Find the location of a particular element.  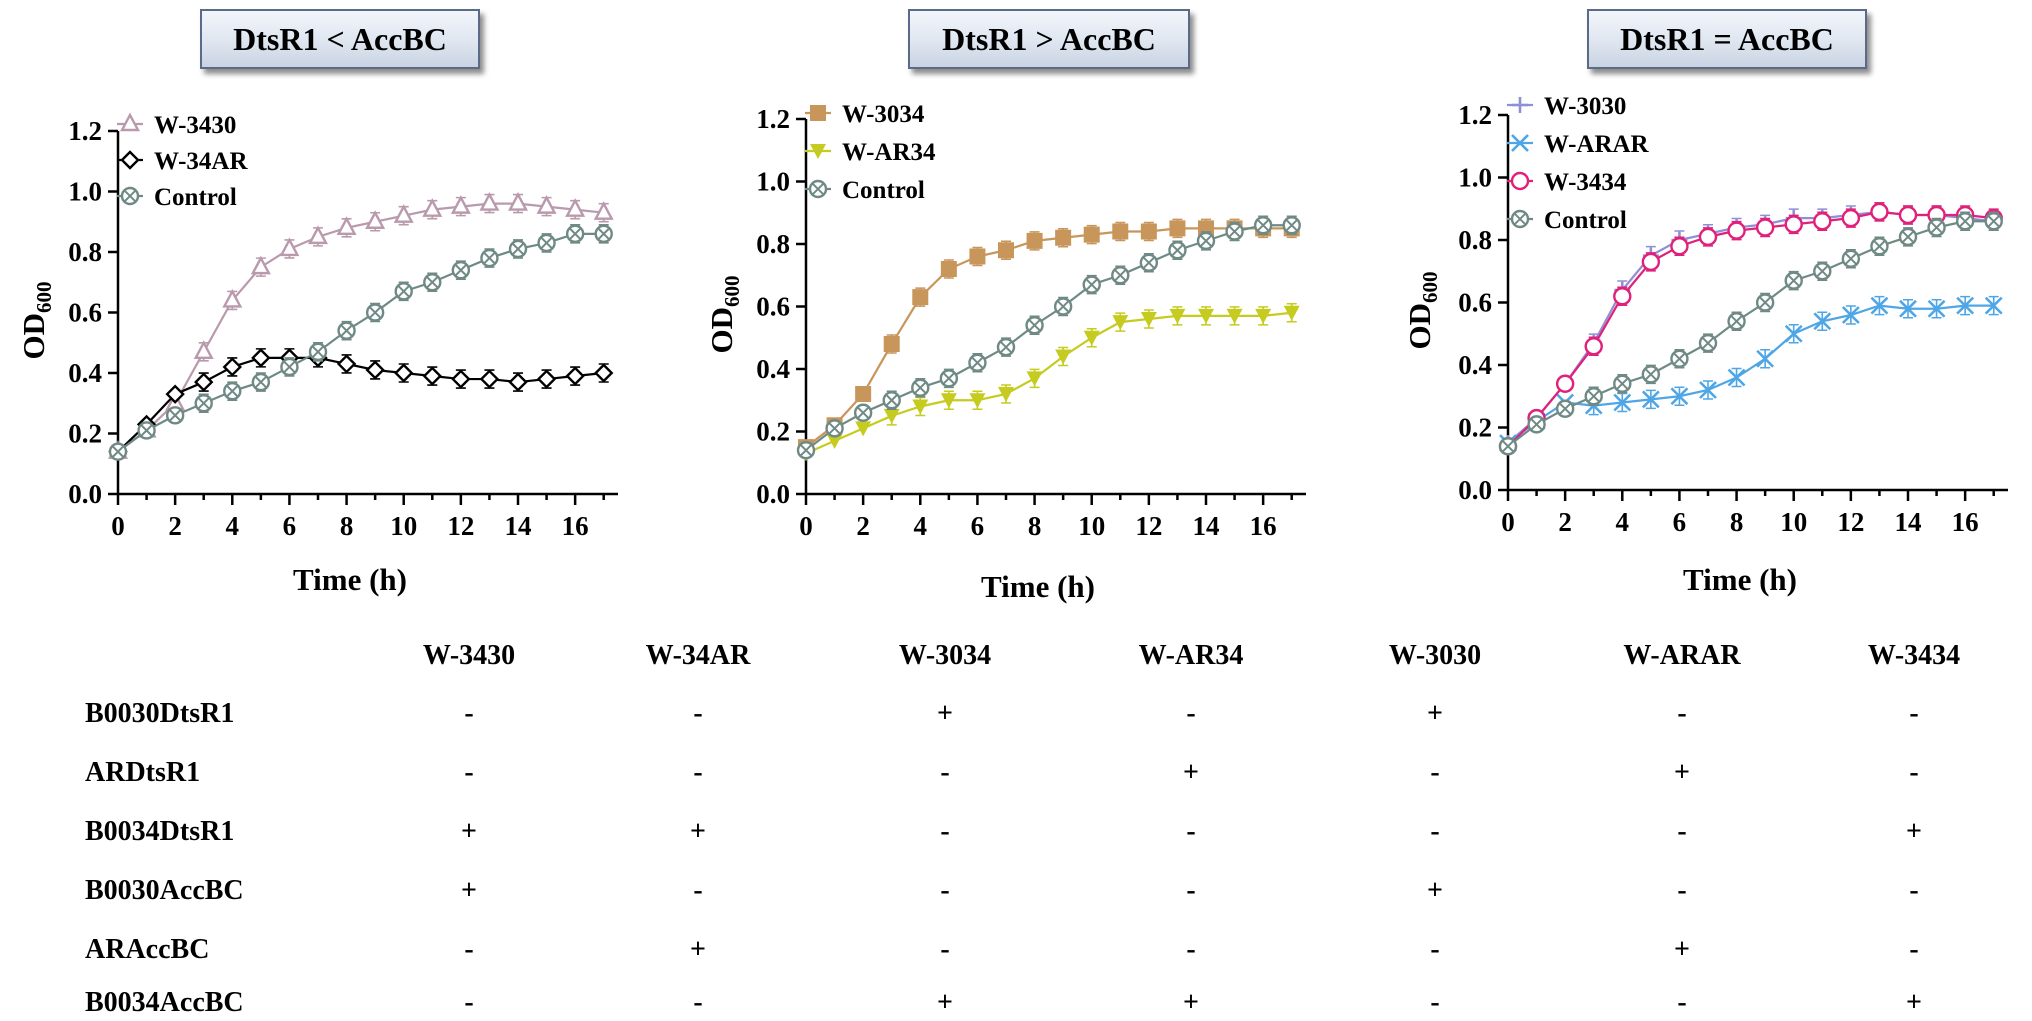

series-W-34AR is located at coordinates (361, 405).